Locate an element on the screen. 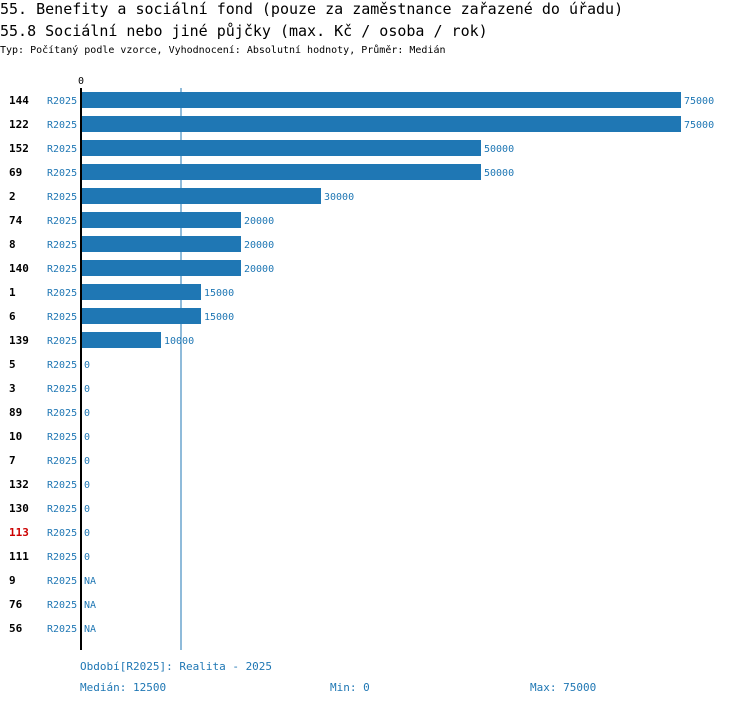 Image resolution: width=750 pixels, height=704 pixels. row-id-label: 9 is located at coordinates (12, 580).